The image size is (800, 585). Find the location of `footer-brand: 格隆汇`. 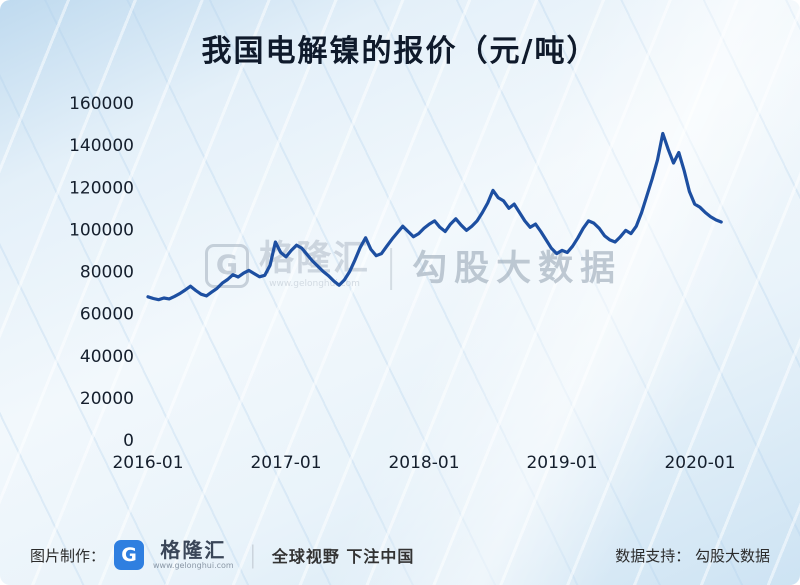

footer-brand: 格隆汇 is located at coordinates (193, 550).